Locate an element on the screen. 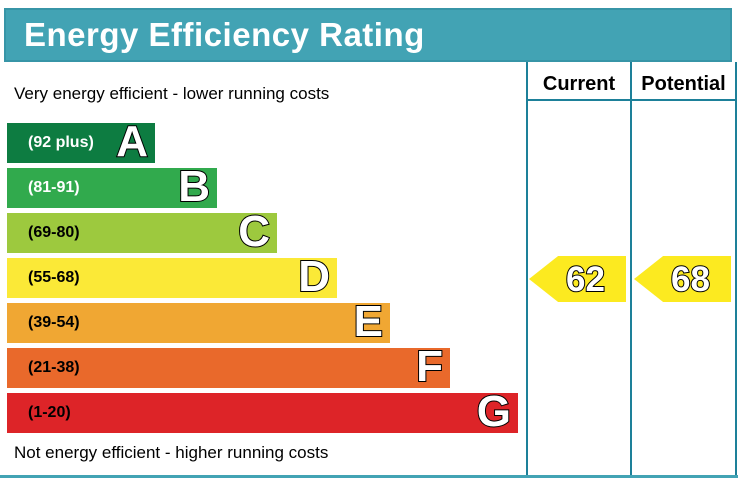 The width and height of the screenshot is (738, 483). band-d-range-label: (55-68) is located at coordinates (54, 277).